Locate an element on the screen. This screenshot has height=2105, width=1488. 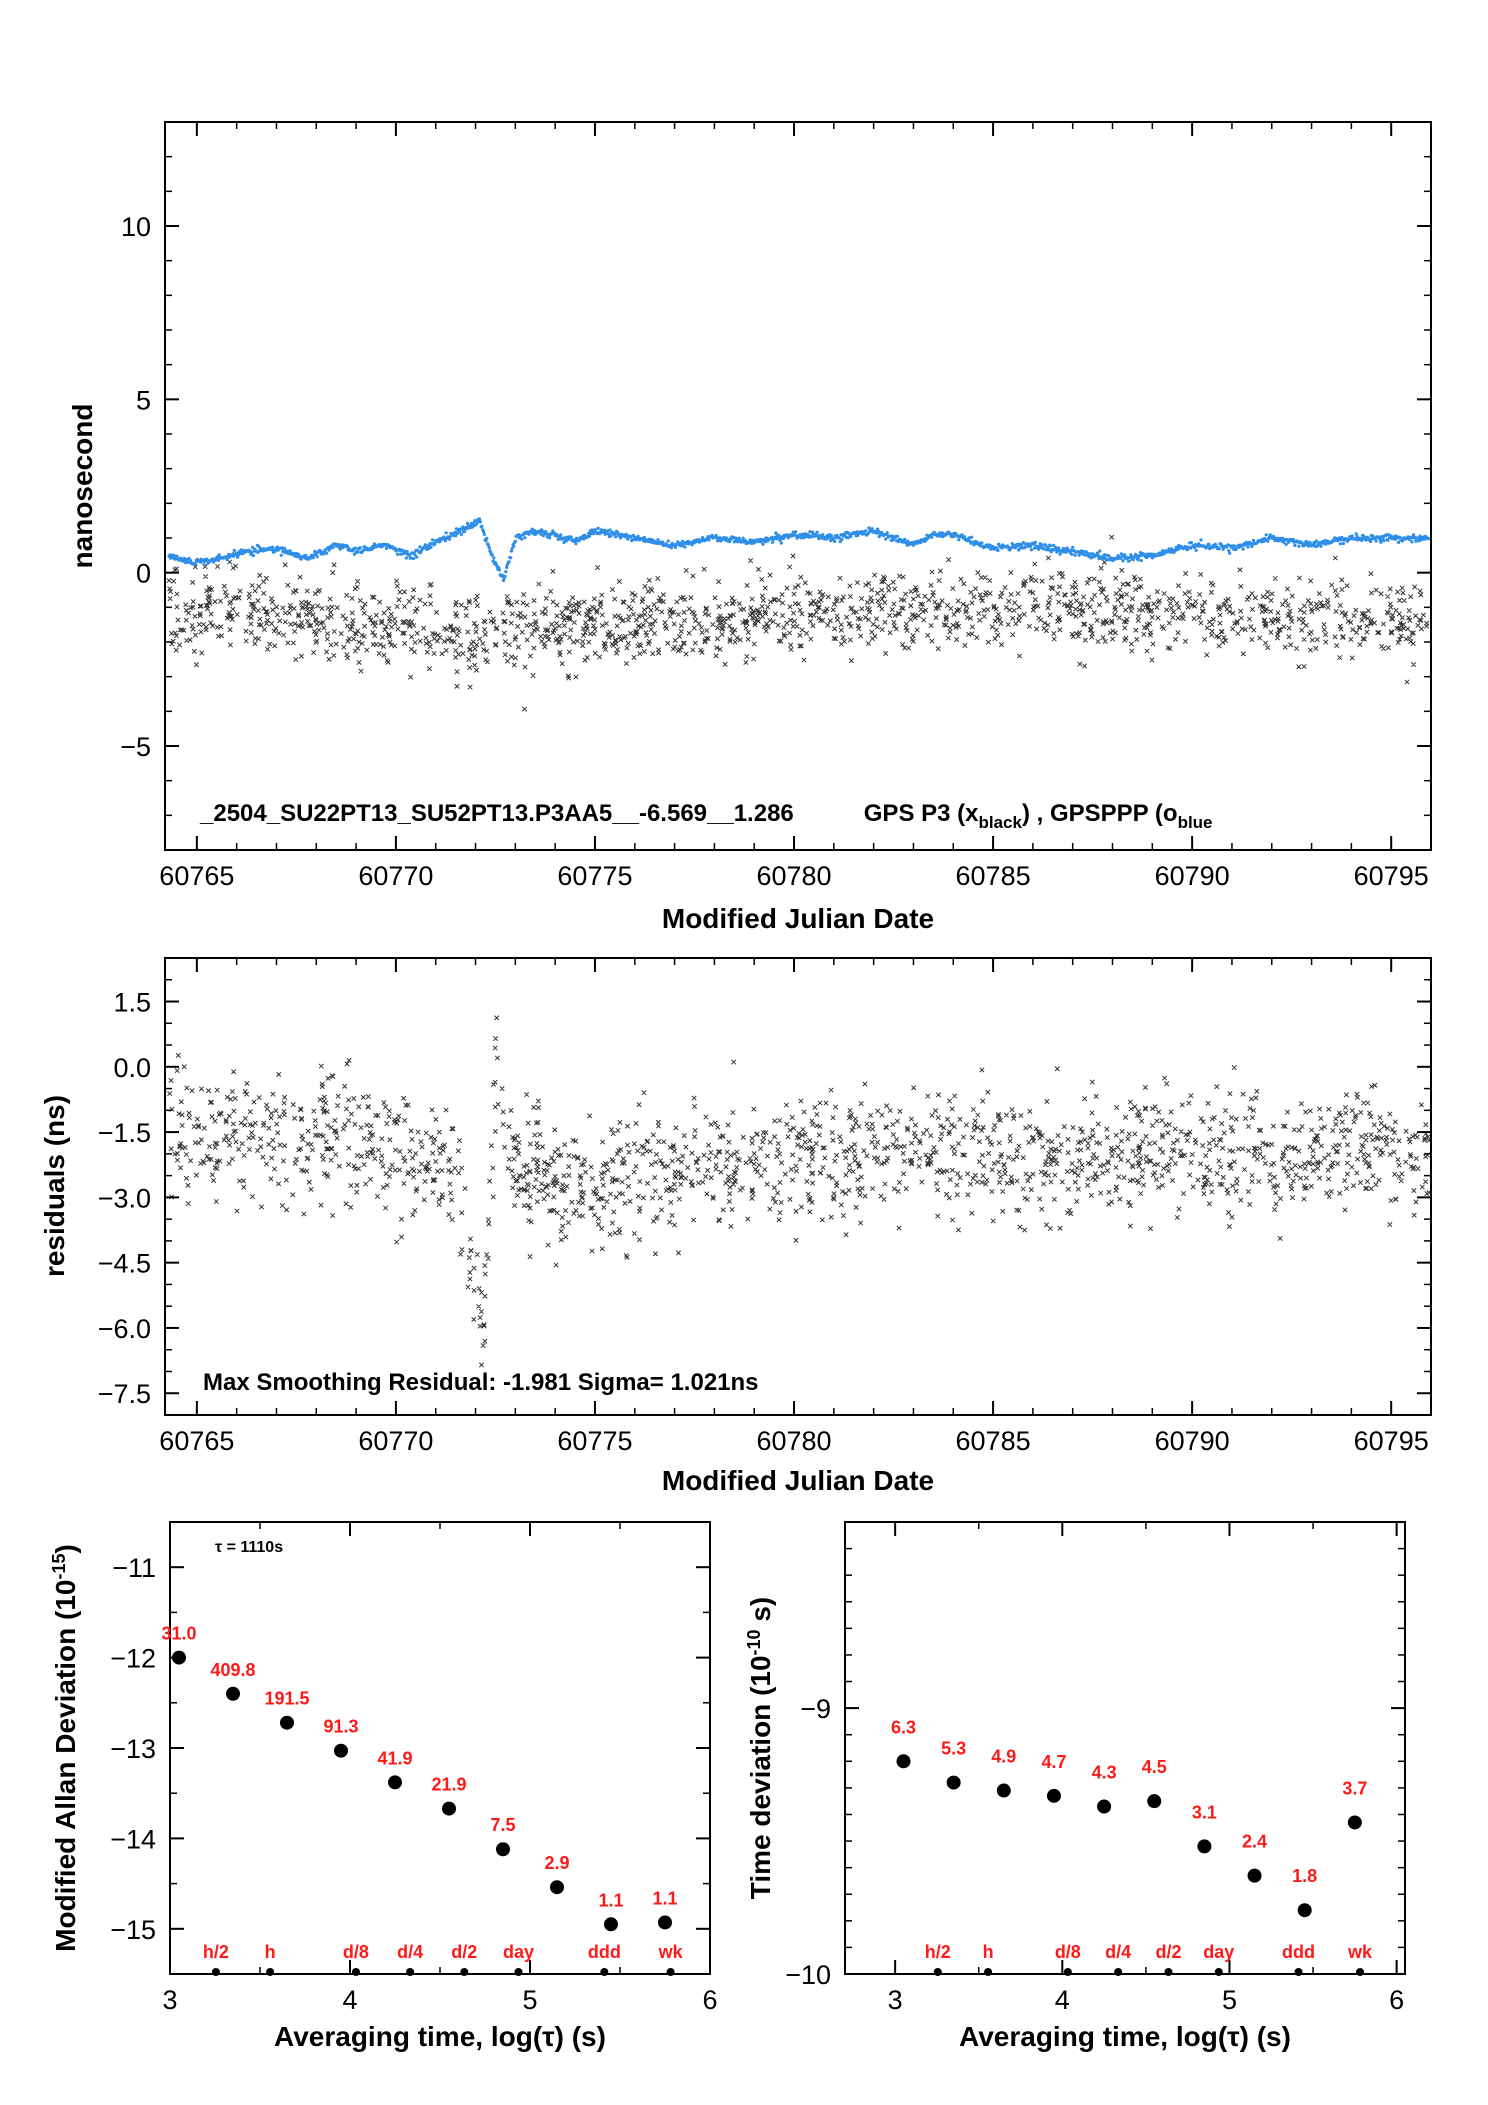
tdev-marker-label: d/2 is located at coordinates (1168, 1952).